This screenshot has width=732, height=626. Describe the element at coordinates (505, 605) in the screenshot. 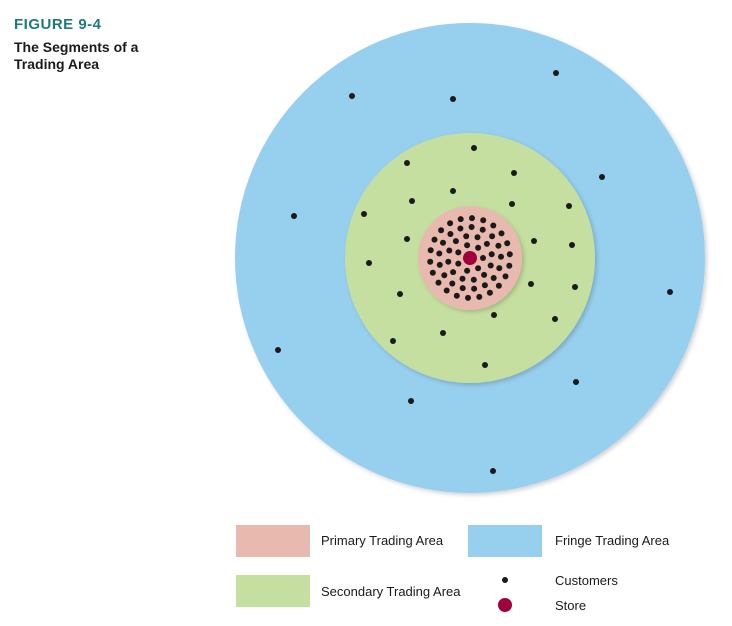

I see `store-dot-icon` at that location.